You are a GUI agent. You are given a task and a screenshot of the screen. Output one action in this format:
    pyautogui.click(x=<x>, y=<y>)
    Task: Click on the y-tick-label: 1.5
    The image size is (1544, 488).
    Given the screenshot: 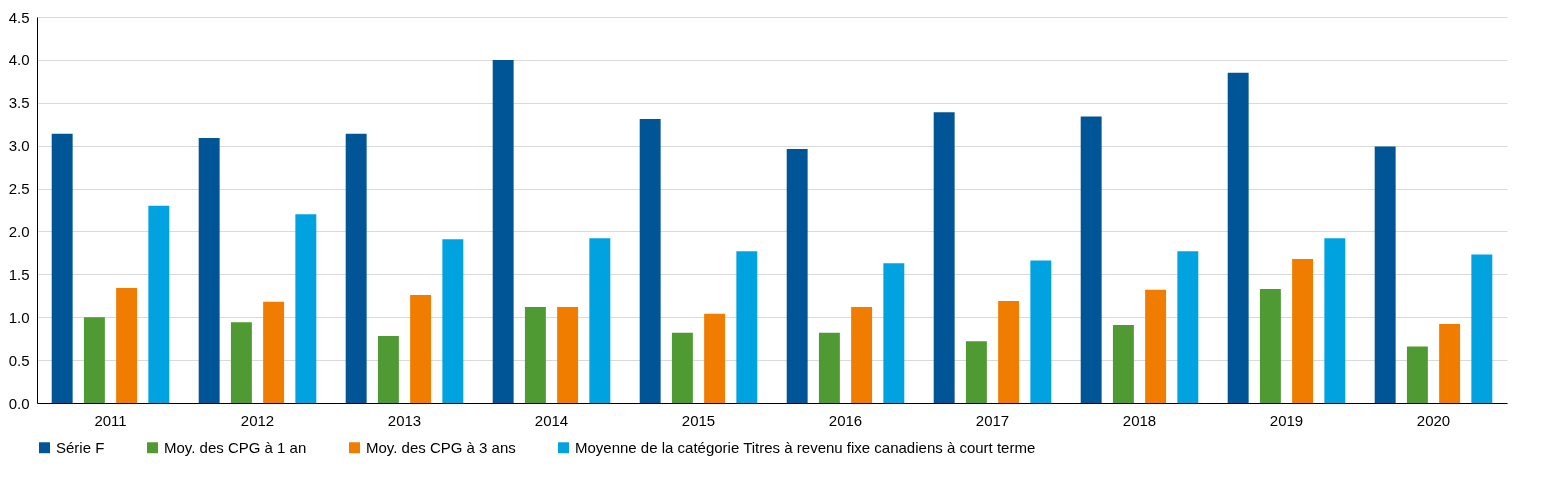 What is the action you would take?
    pyautogui.click(x=19, y=274)
    